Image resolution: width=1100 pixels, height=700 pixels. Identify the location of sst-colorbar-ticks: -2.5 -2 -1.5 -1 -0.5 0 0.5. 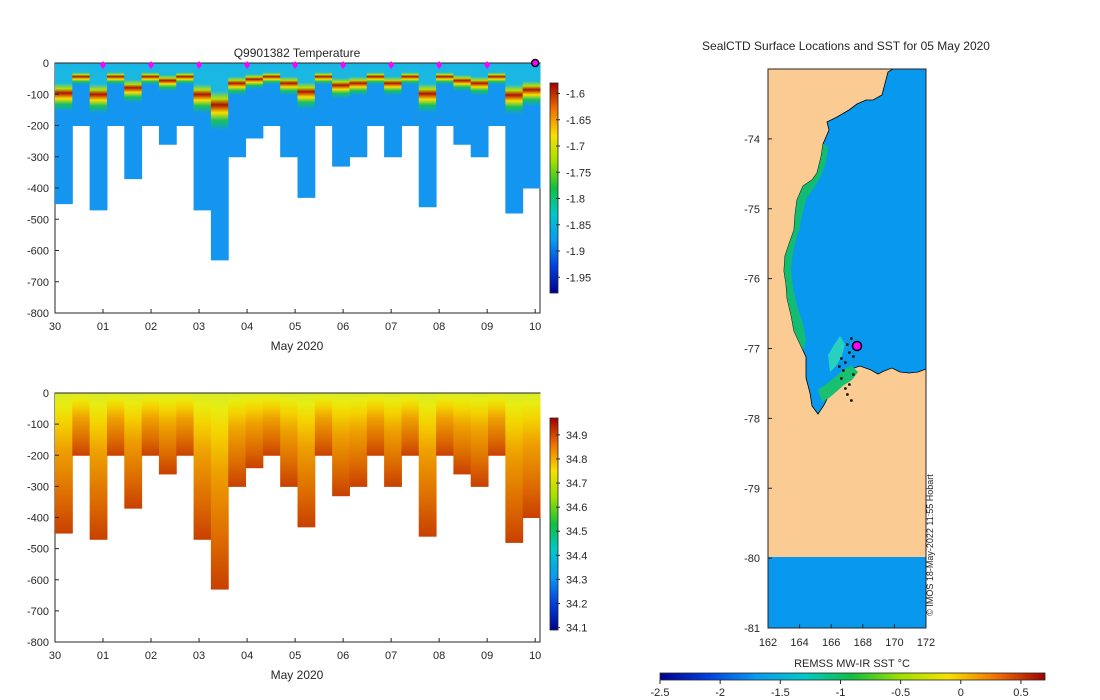
(840, 689).